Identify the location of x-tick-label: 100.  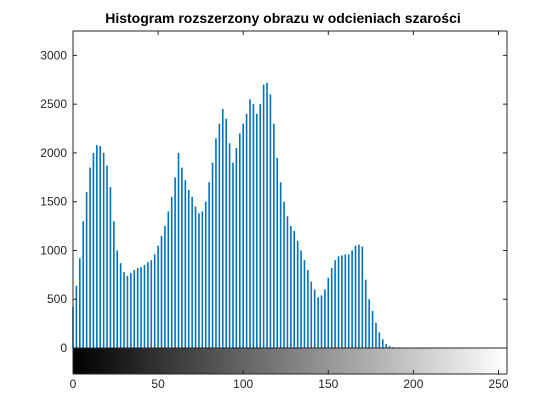
(243, 384).